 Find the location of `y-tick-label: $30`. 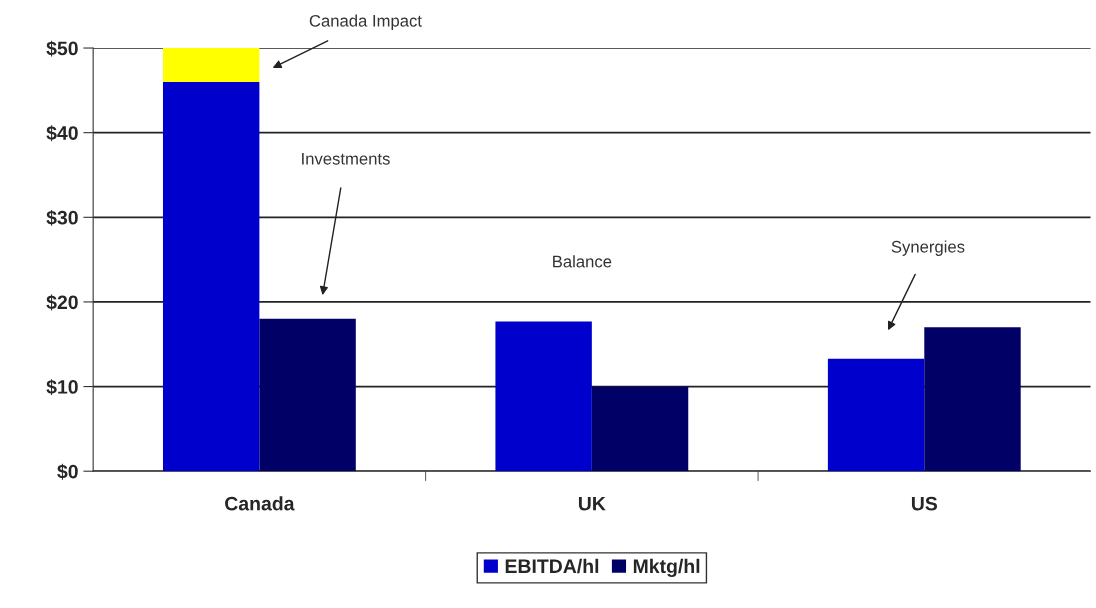

y-tick-label: $30 is located at coordinates (62, 217).